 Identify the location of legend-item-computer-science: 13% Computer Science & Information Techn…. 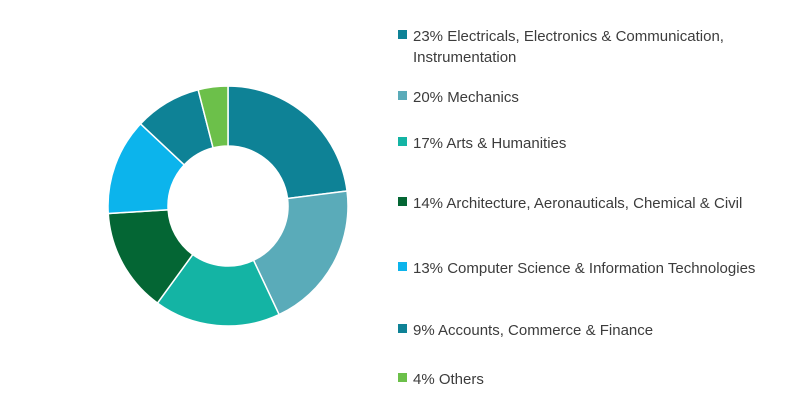
(578, 268).